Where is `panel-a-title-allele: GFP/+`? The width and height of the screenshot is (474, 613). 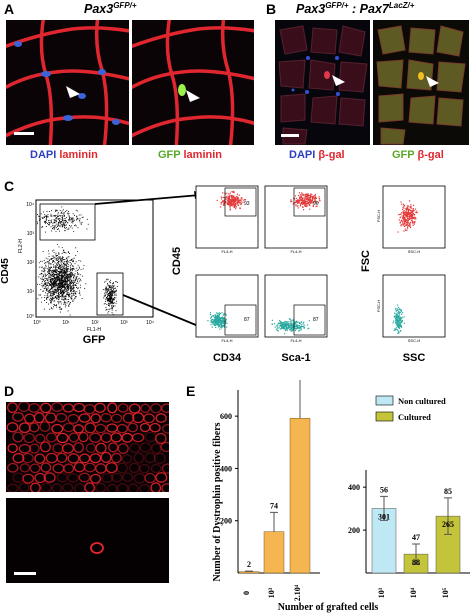 panel-a-title-allele: GFP/+ is located at coordinates (125, 5).